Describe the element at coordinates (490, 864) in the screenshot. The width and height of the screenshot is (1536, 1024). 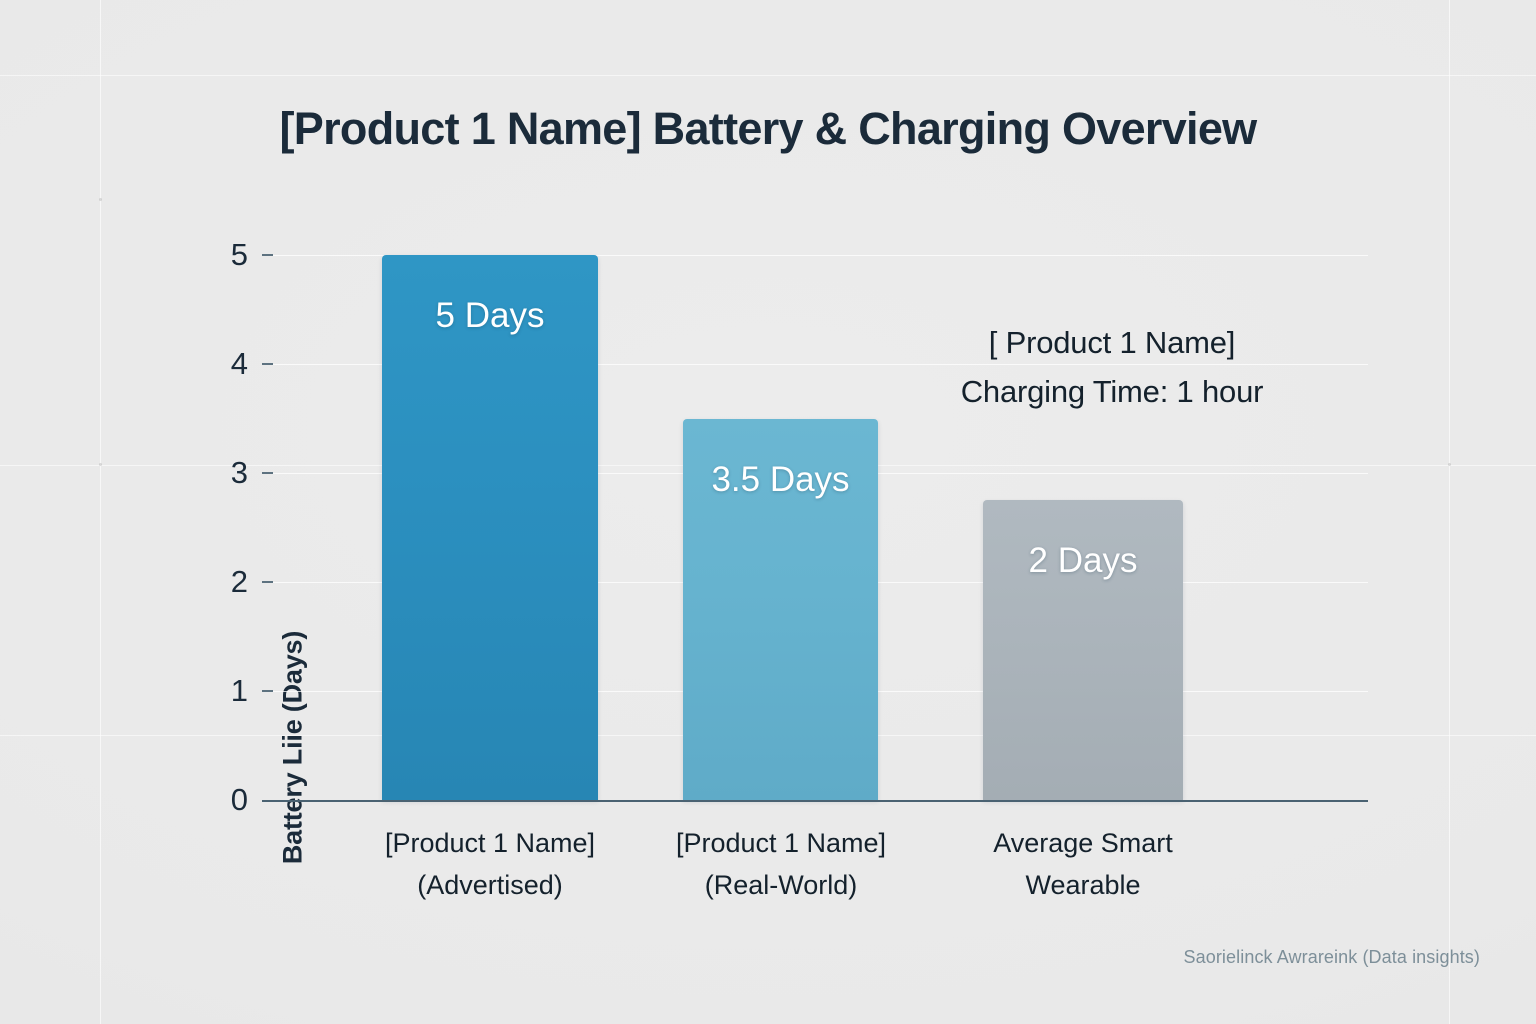
I see `x-label-product-advertised: [Product 1 Name] (Advertised)` at that location.